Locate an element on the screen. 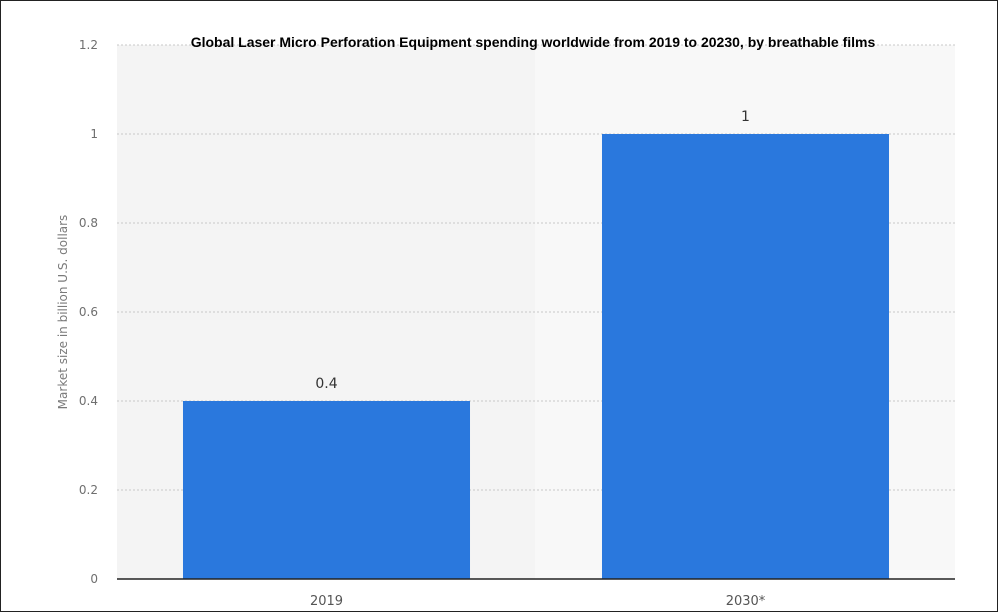 This screenshot has width=998, height=612. y-tick-label: 0.6 is located at coordinates (88, 312).